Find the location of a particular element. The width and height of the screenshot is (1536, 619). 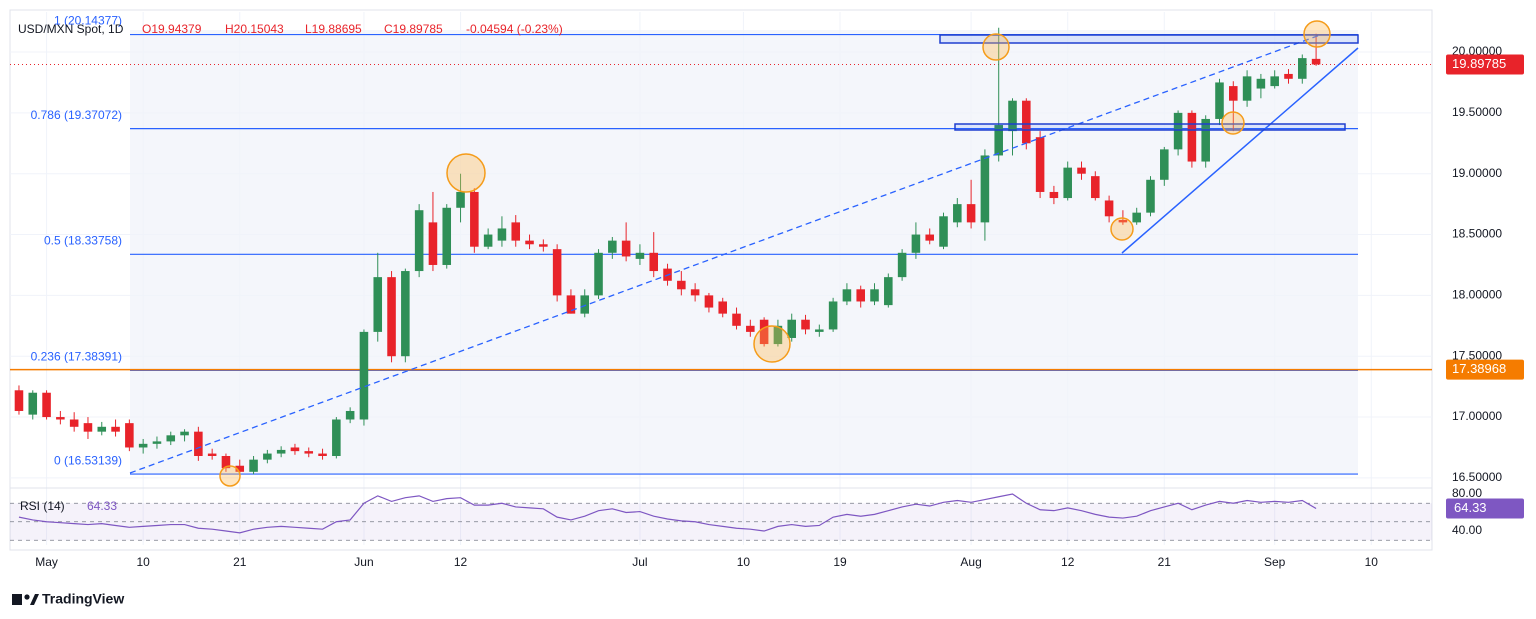

change: -0.04594 (-0.23%) is located at coordinates (514, 29).